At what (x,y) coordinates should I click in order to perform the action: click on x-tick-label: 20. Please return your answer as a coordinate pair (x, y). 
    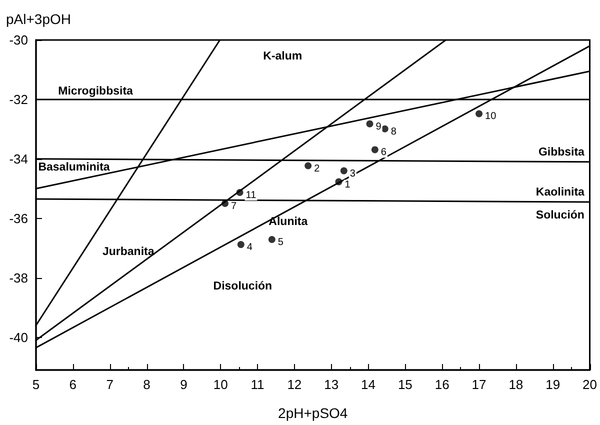
    Looking at the image, I should click on (590, 384).